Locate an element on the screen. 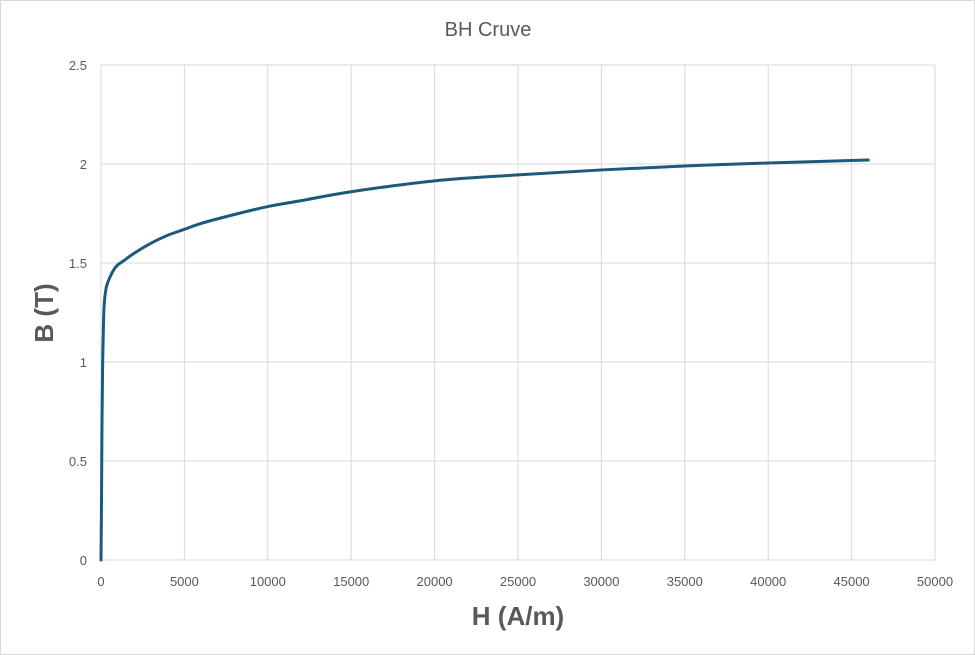 This screenshot has height=655, width=975. chart-title: BH Cruve is located at coordinates (488, 30).